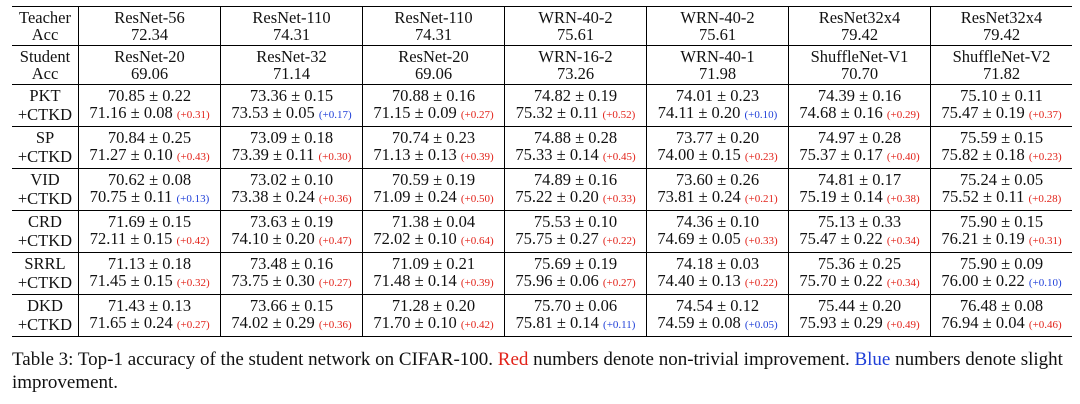  Describe the element at coordinates (717, 115) in the screenshot. I see `ctkd-cell: 74.11 ± 0.20 (+0.10)` at that location.